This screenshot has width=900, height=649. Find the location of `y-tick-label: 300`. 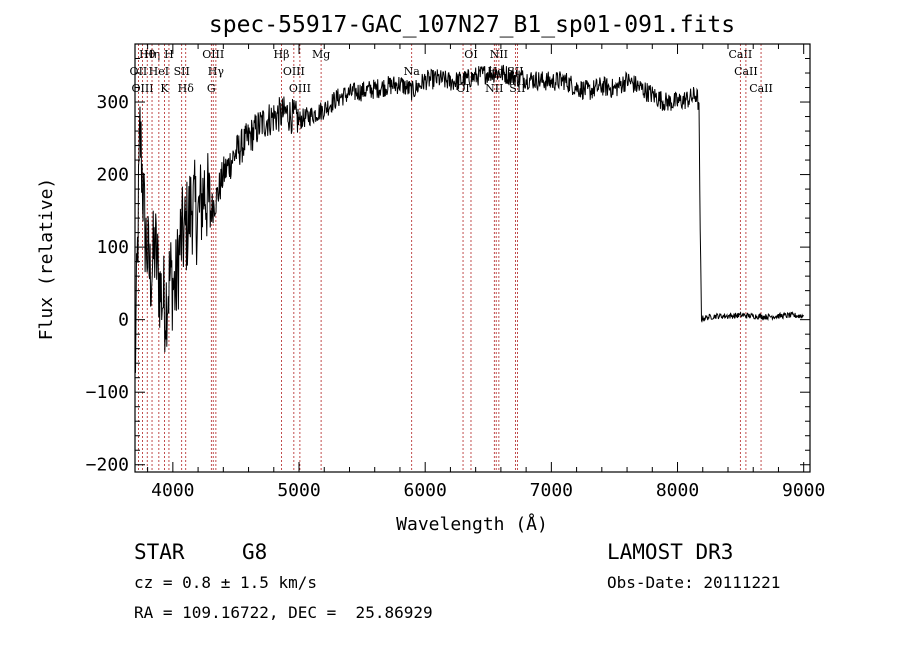

y-tick-label: 300 is located at coordinates (112, 102).